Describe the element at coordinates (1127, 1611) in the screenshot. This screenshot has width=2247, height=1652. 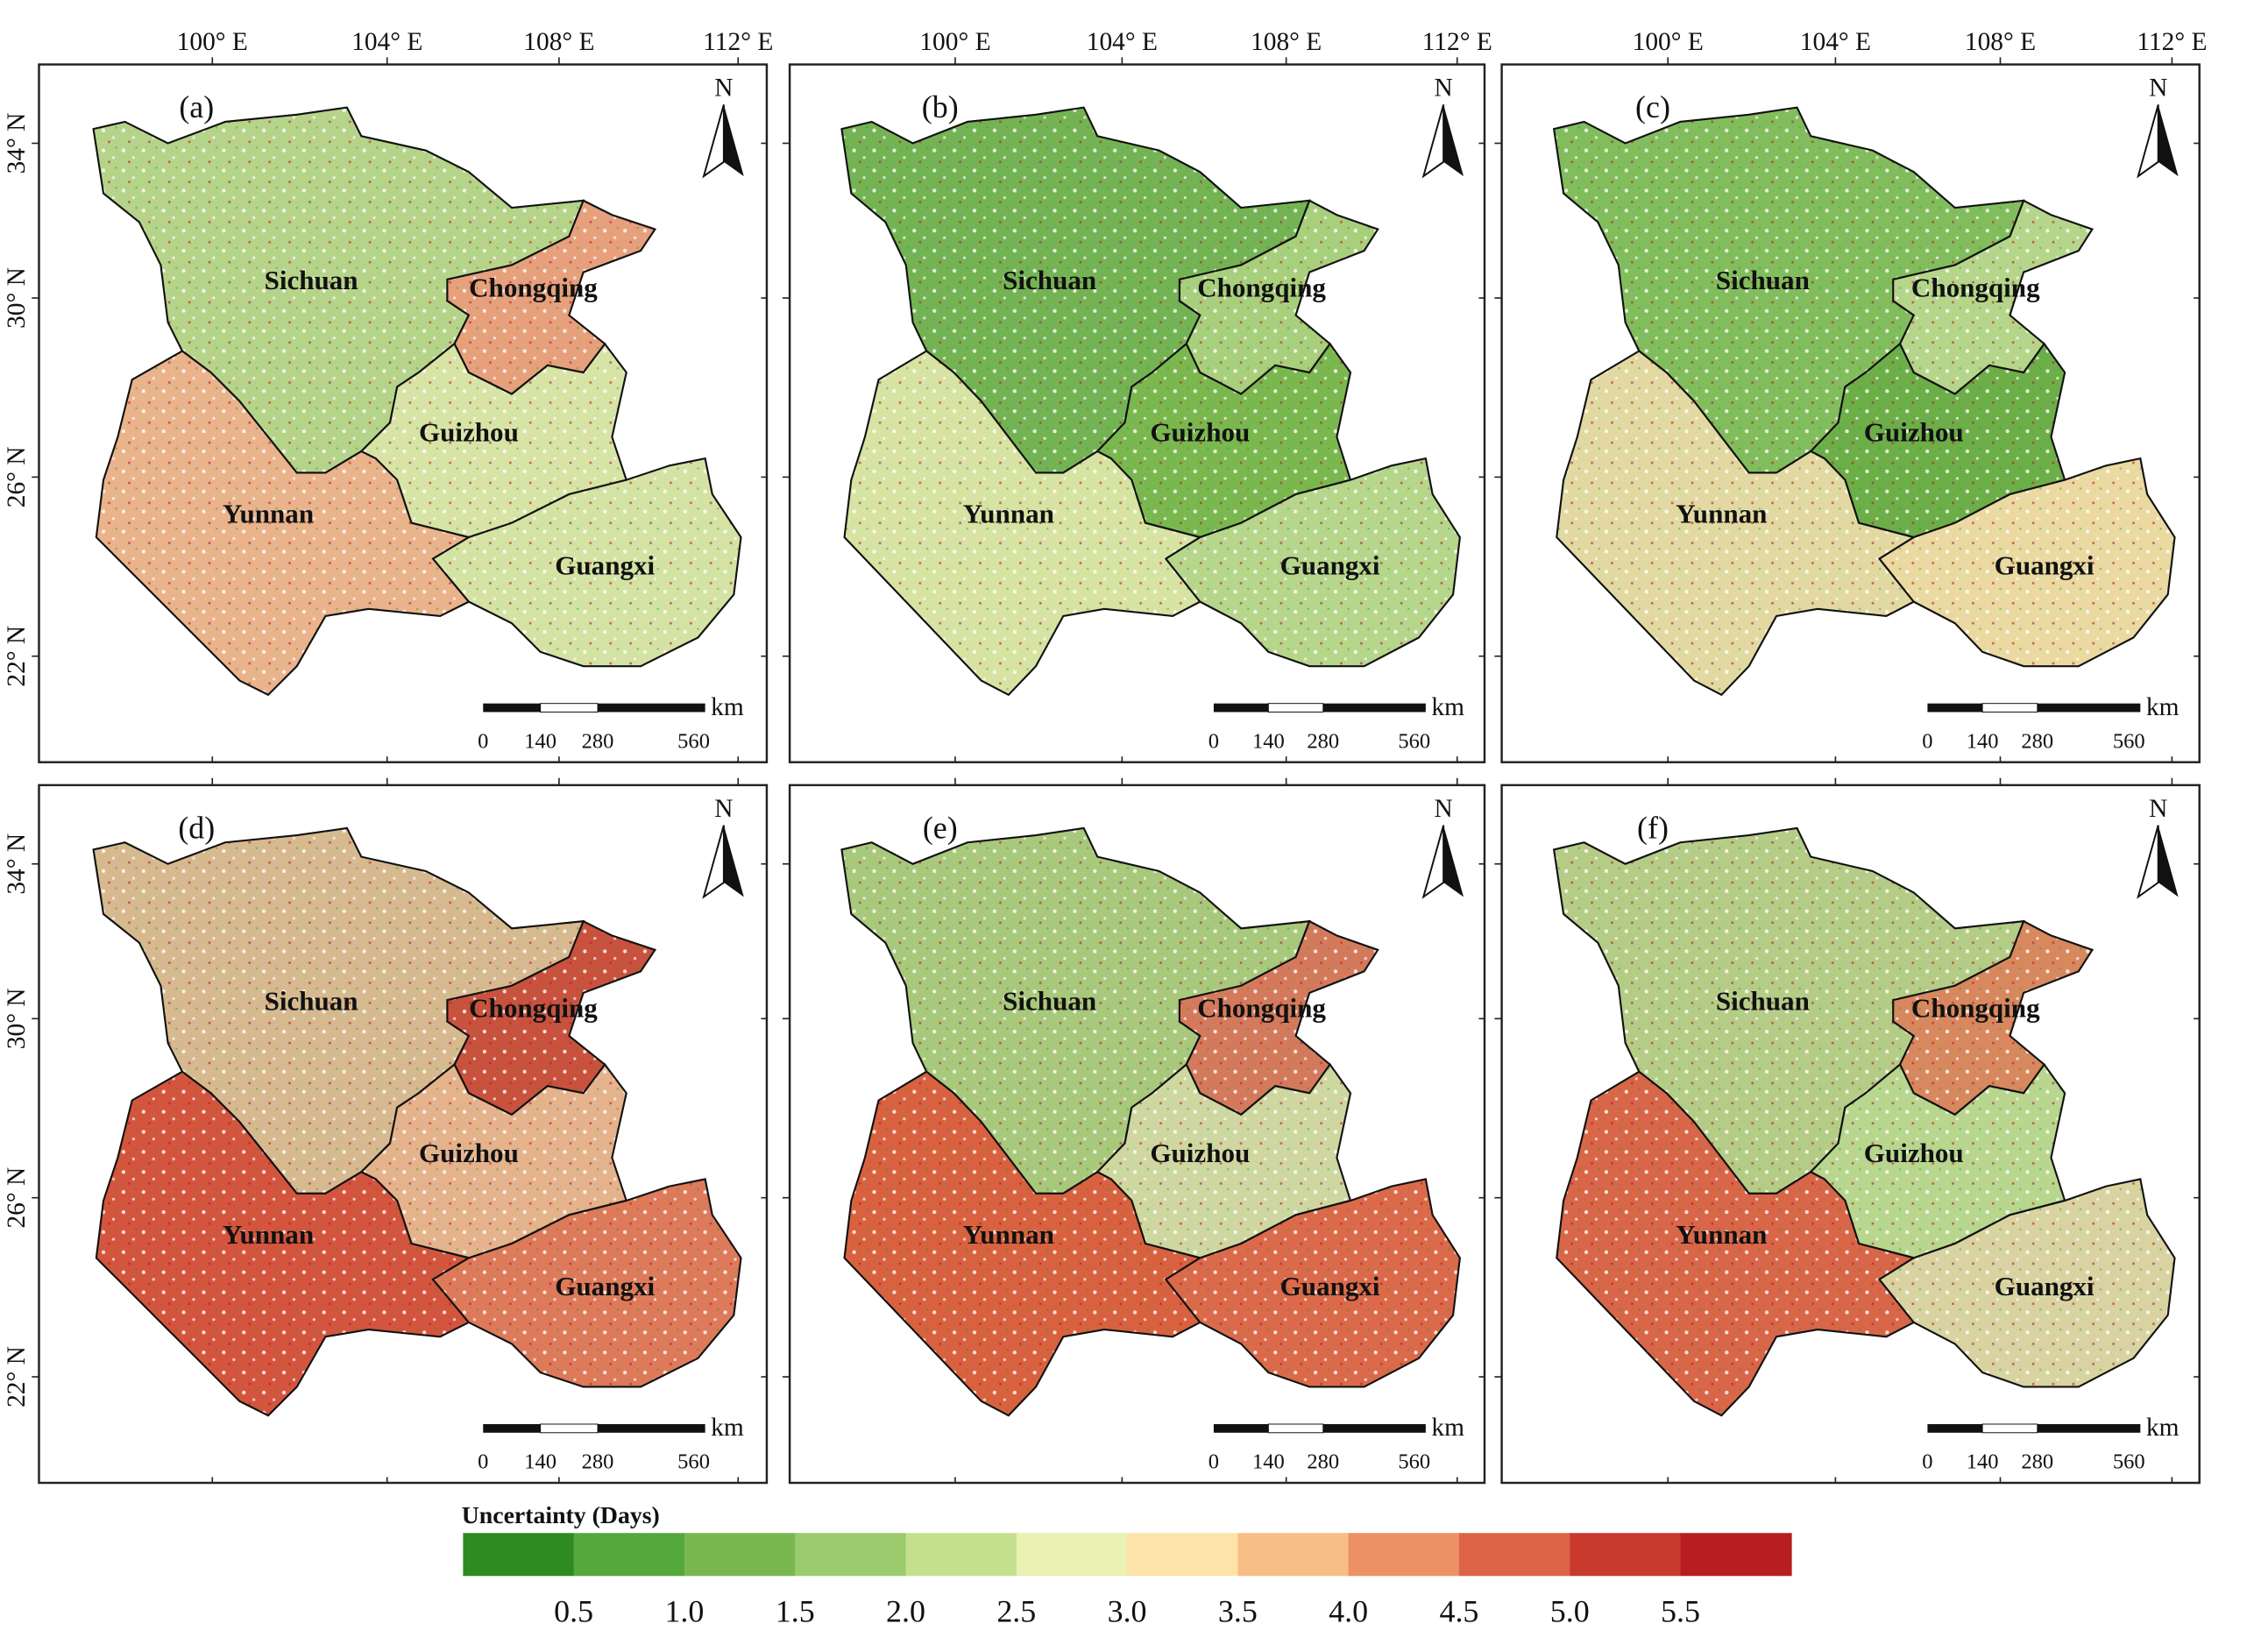
I see `legend-label: 3.0` at that location.